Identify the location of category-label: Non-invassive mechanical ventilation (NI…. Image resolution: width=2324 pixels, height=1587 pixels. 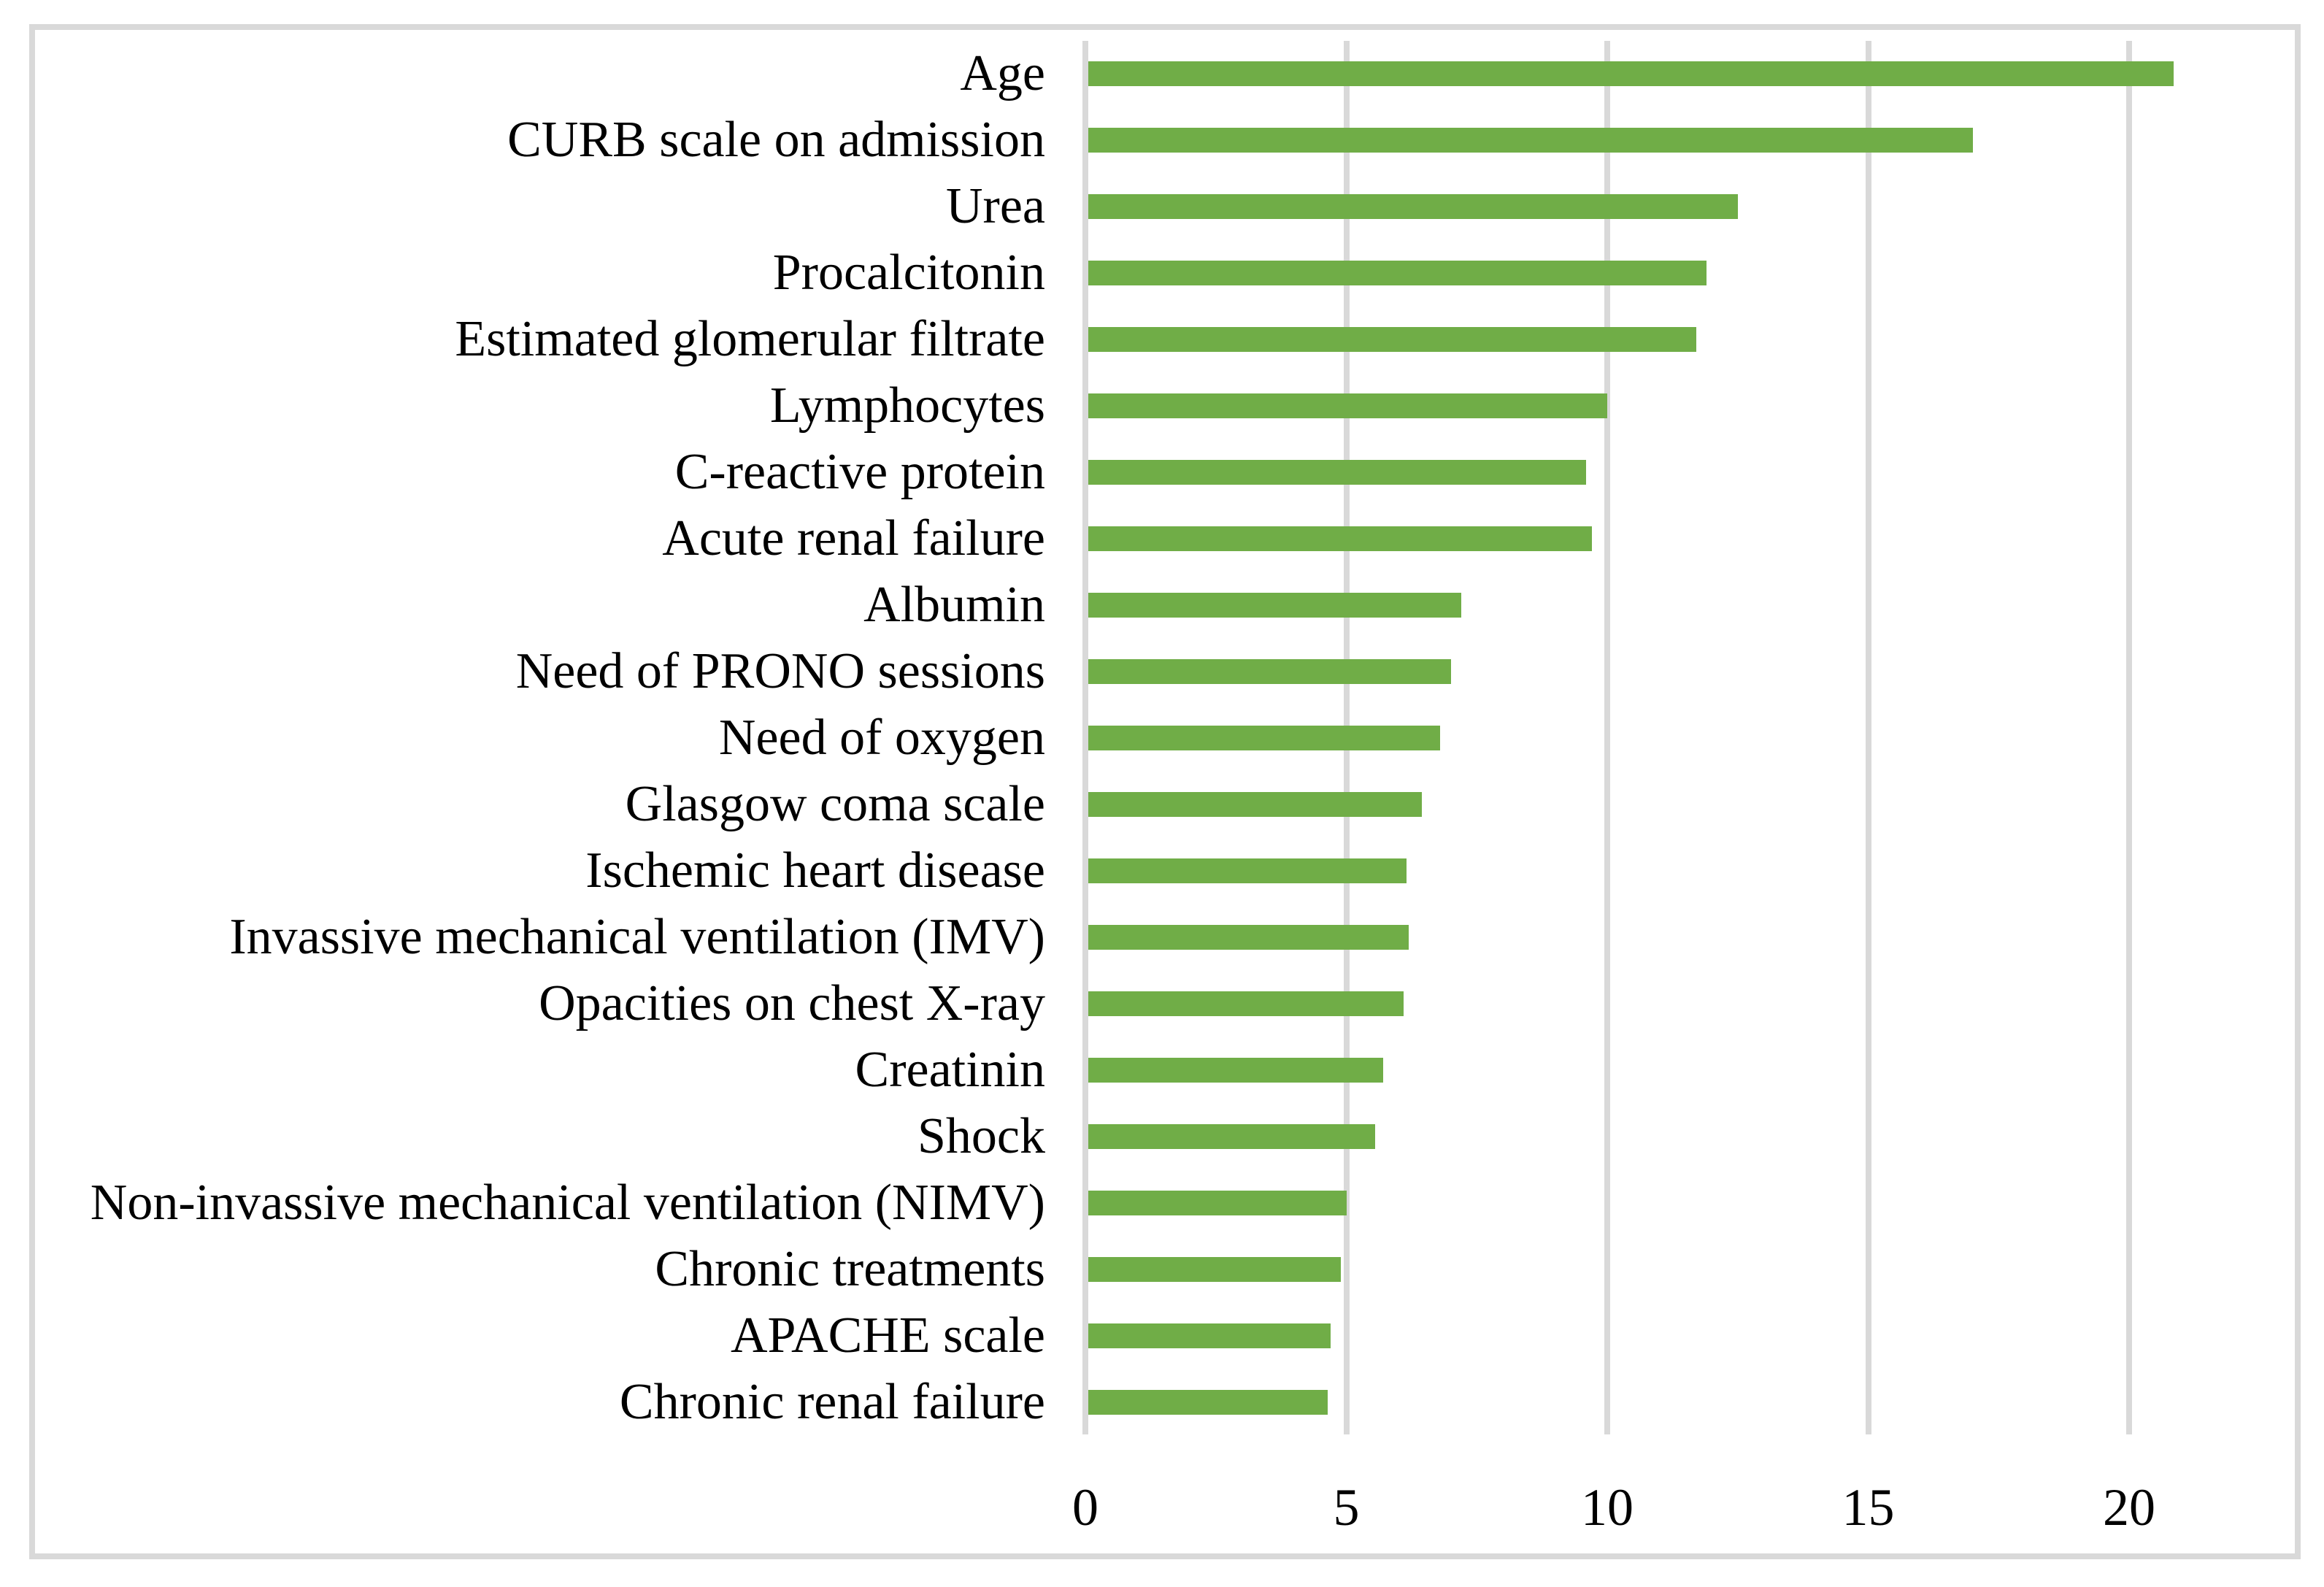
(567, 1203).